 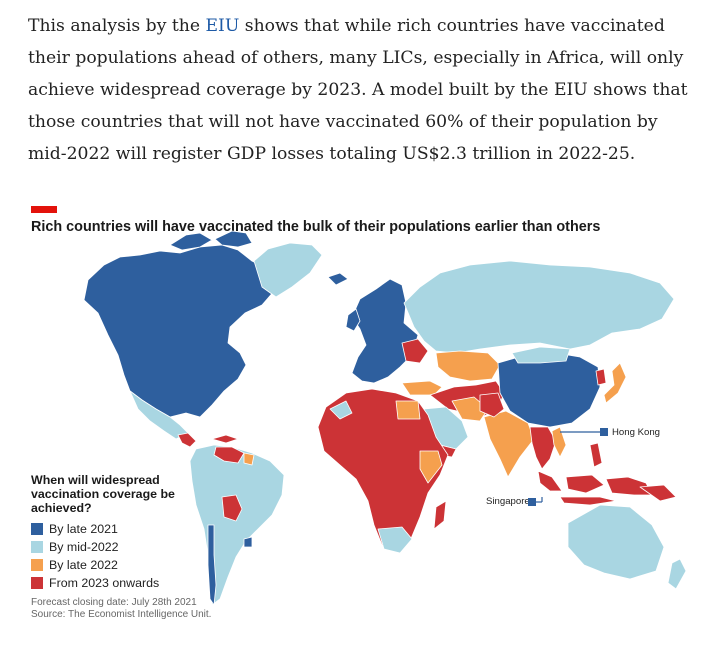 What do you see at coordinates (559, 442) in the screenshot?
I see `region-vietnam` at bounding box center [559, 442].